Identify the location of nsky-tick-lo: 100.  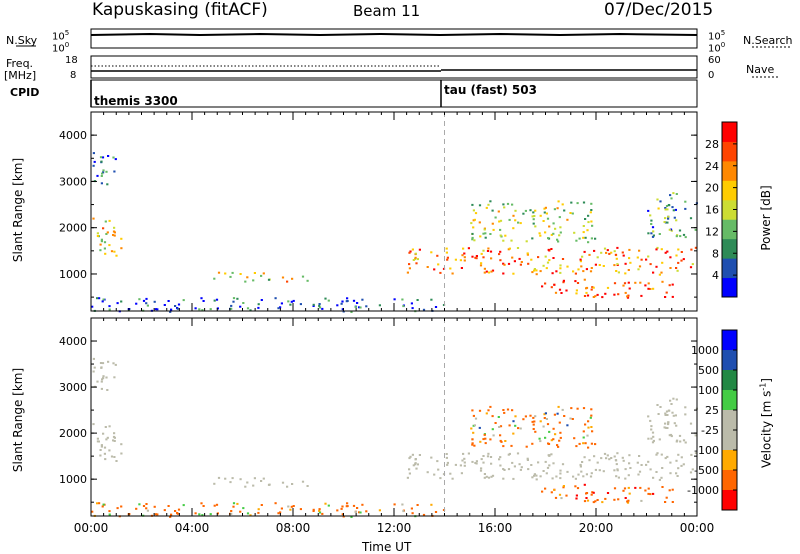
(61, 48).